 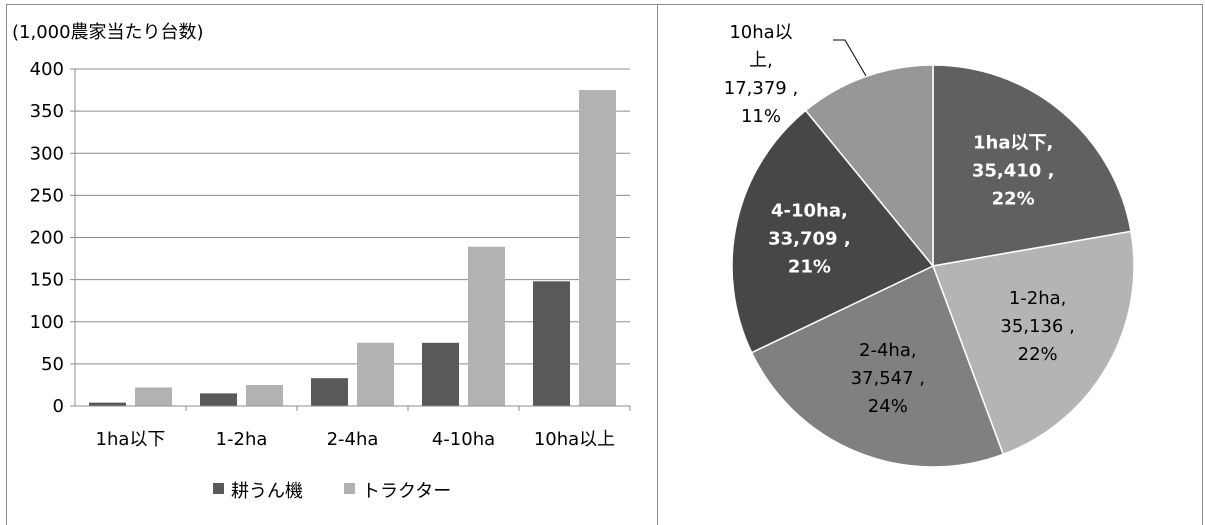 I want to click on pie-label-2-line-0: 2-4ha,, so click(x=888, y=350).